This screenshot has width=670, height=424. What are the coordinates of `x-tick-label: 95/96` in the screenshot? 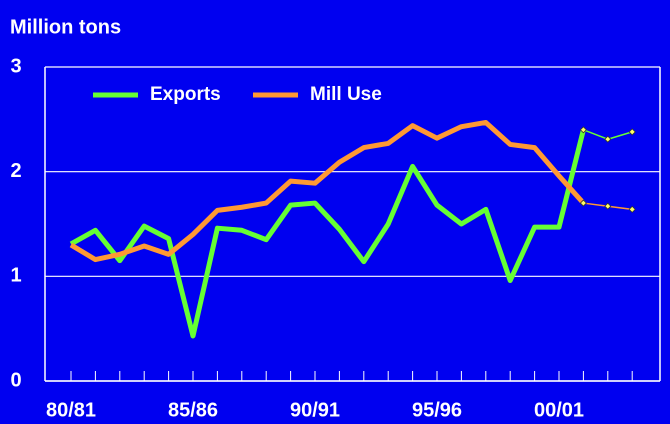 It's located at (437, 410).